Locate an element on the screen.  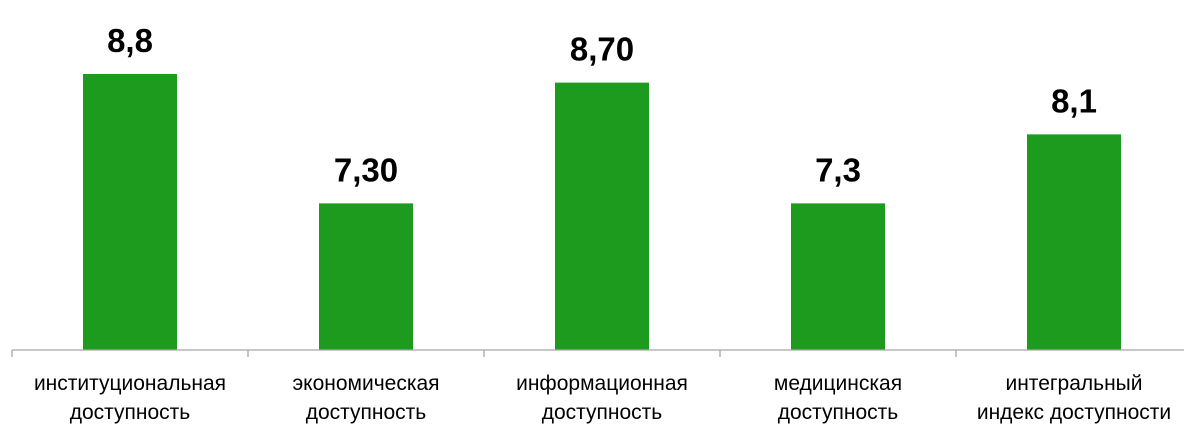
data-label: 8,1 is located at coordinates (1074, 100).